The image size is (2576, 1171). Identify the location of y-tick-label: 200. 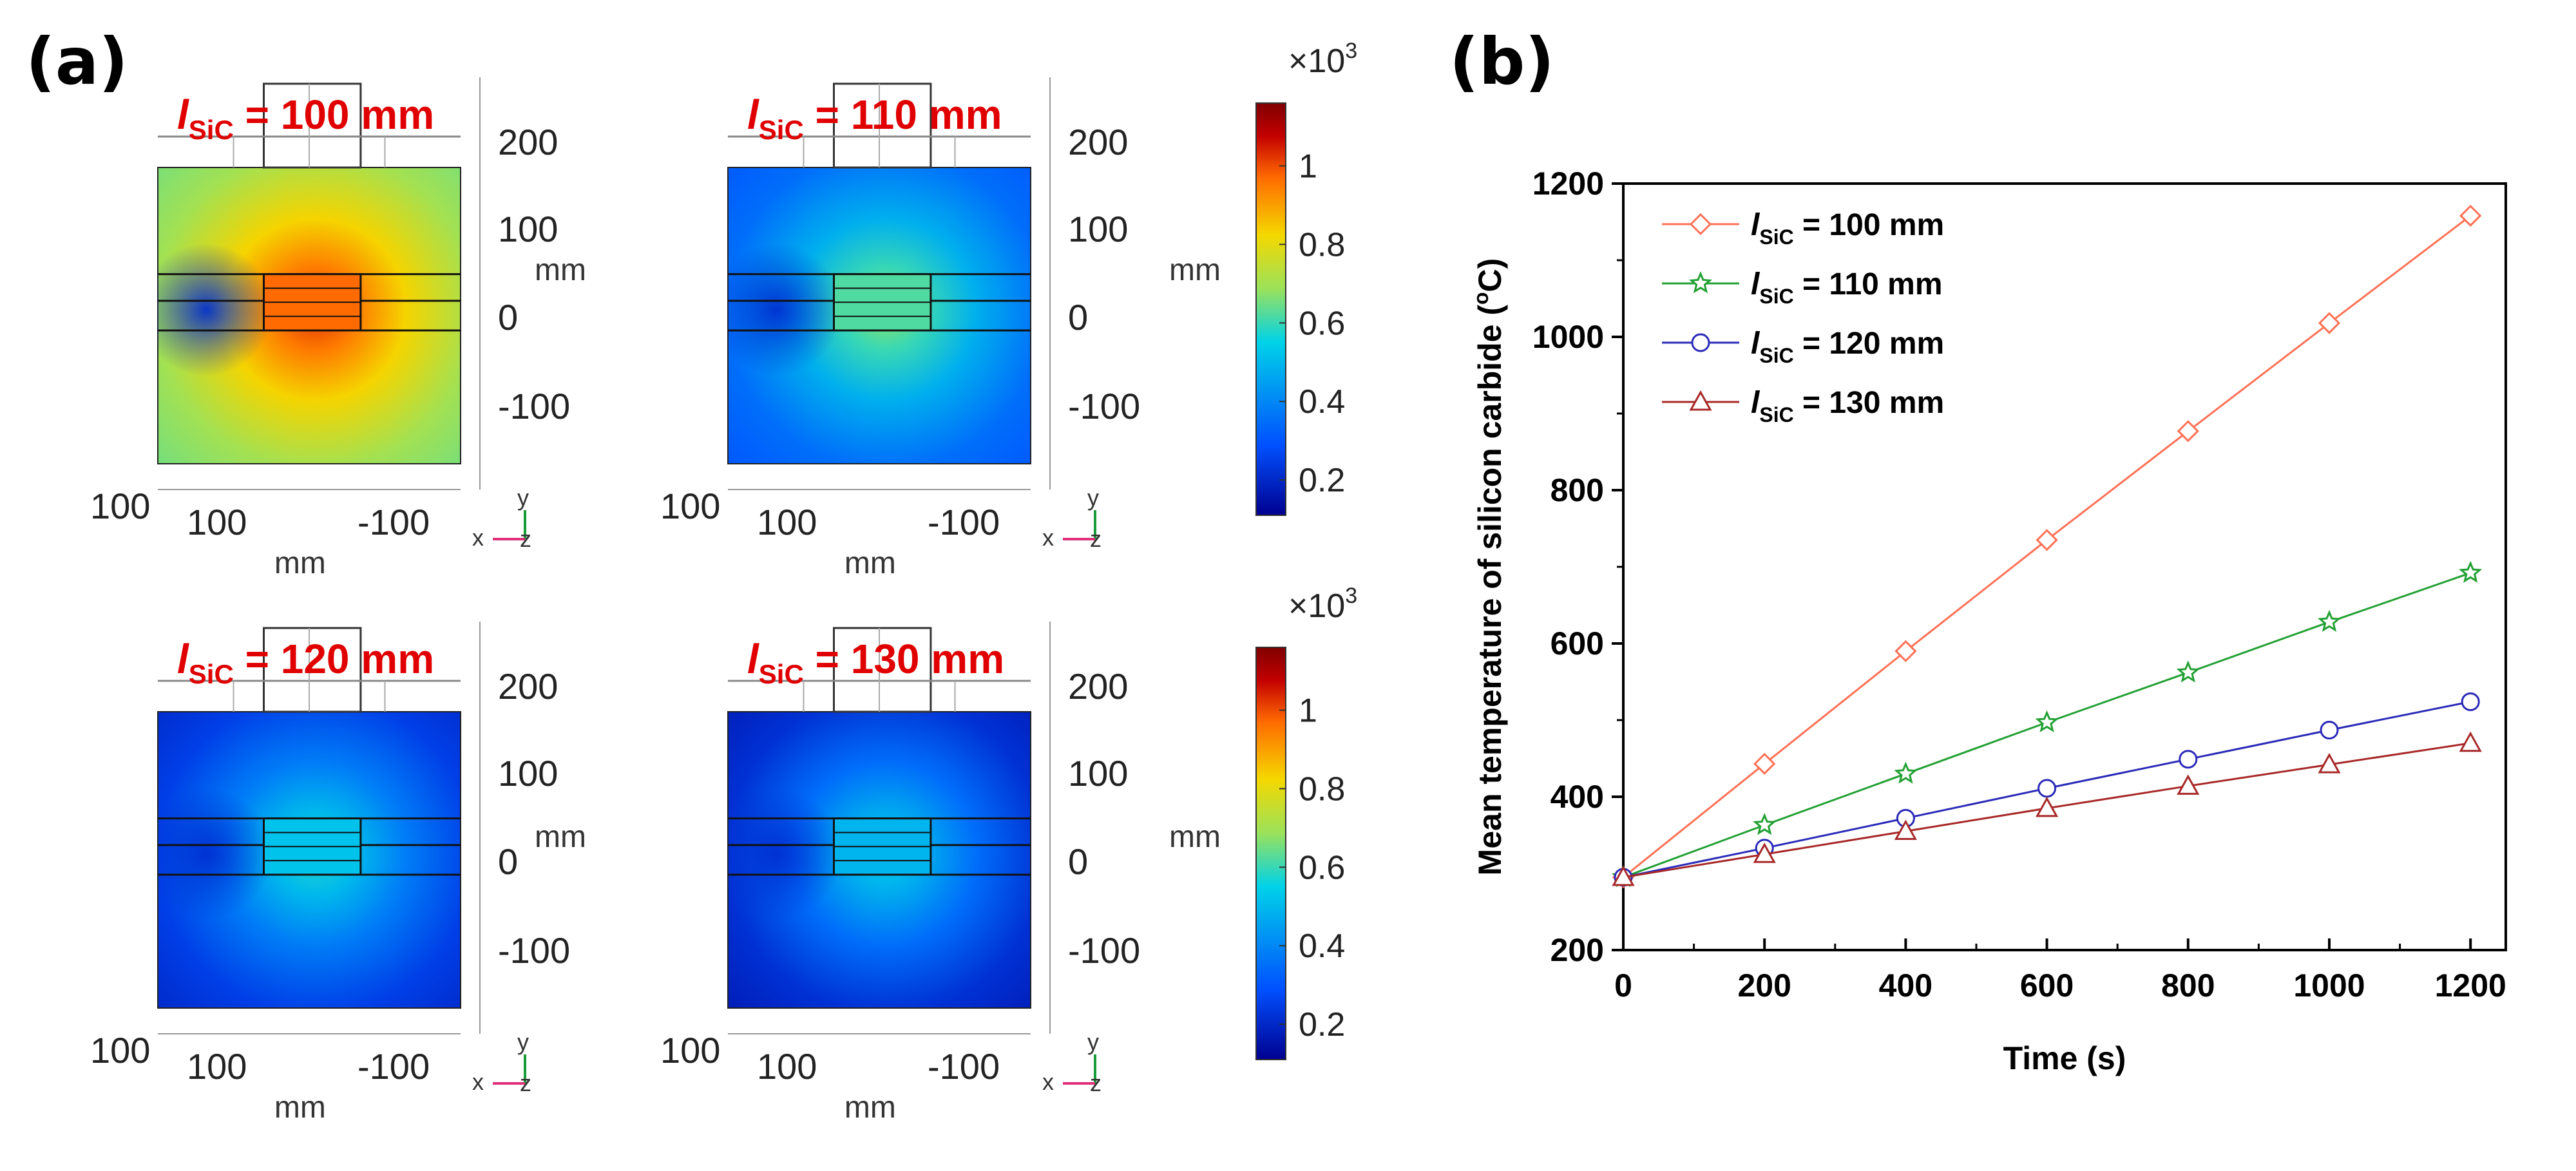
(1577, 950).